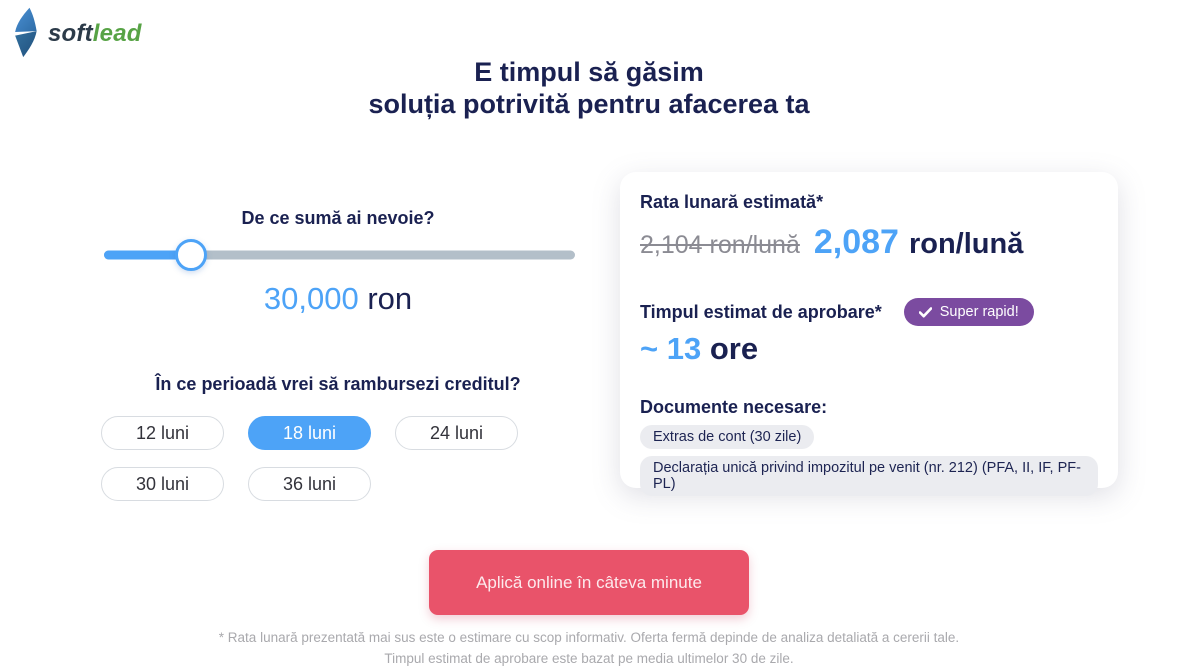 This screenshot has height=670, width=1178. I want to click on amount-number: 30,000, so click(311, 298).